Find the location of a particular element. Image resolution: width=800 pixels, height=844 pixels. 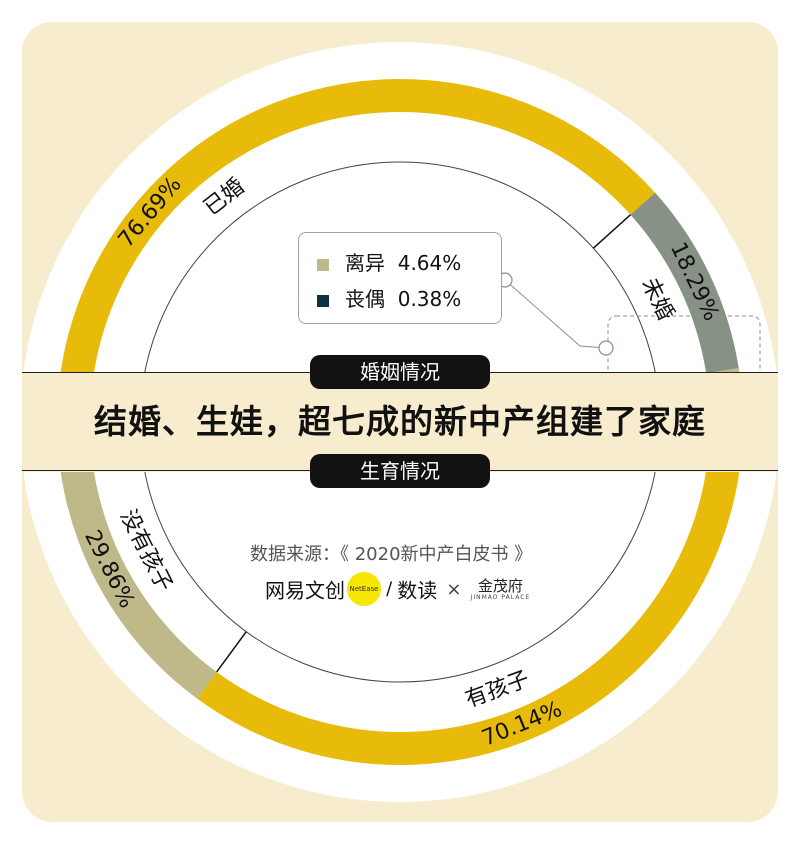

legend-value-divorced: 4.64% is located at coordinates (429, 263).